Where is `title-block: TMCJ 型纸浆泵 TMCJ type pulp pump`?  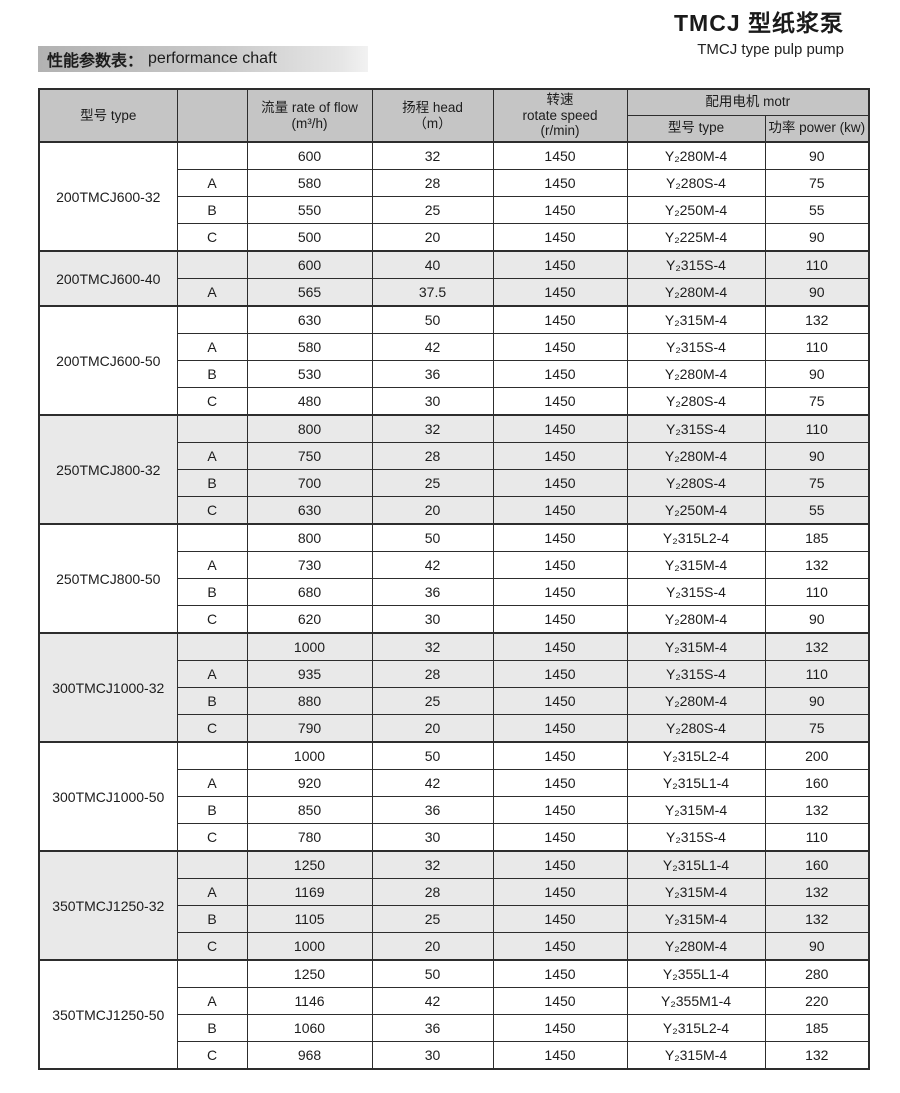
title-block: TMCJ 型纸浆泵 TMCJ type pulp pump is located at coordinates (759, 31).